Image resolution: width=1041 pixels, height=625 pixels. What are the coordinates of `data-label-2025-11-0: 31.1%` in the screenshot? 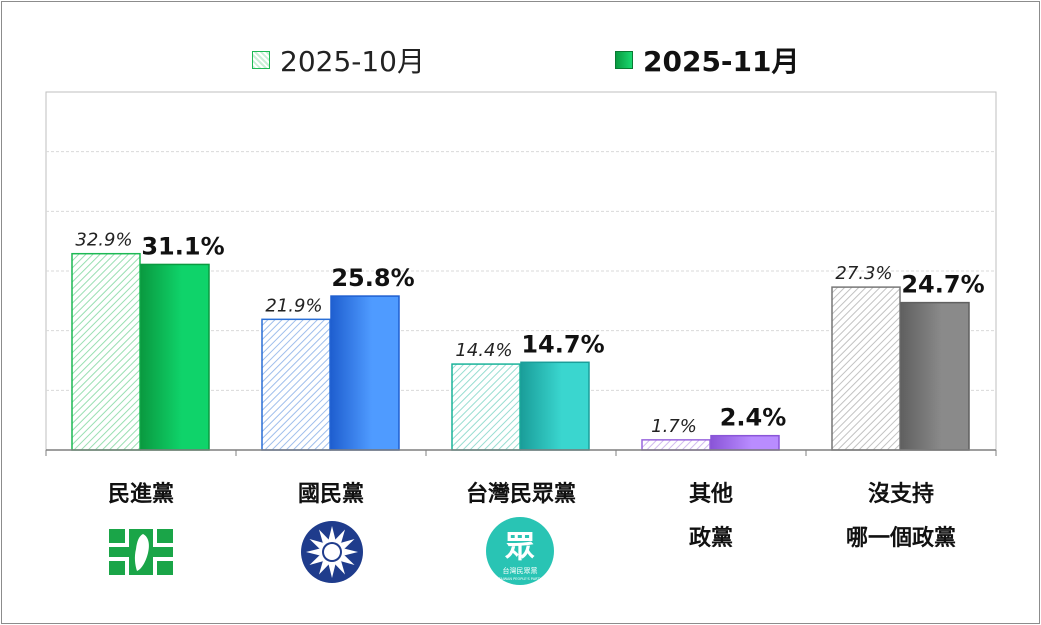 It's located at (182, 246).